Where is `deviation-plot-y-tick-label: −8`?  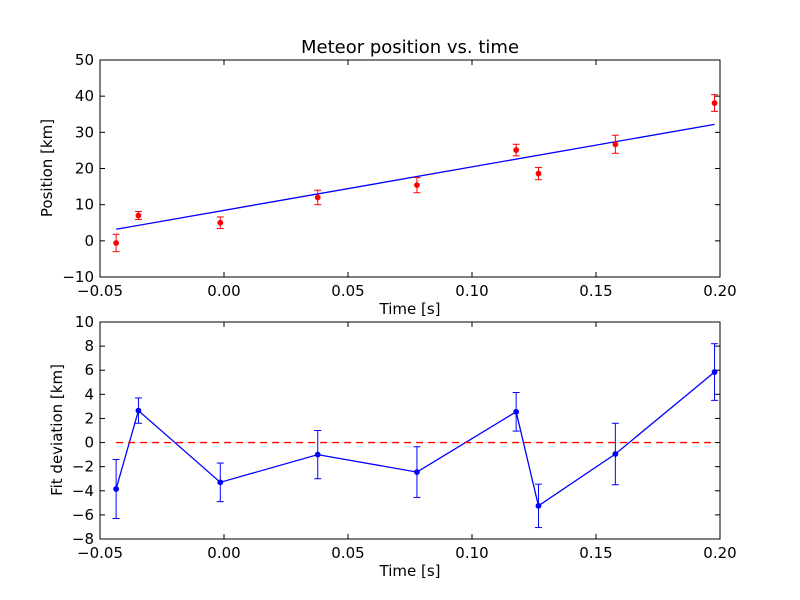 deviation-plot-y-tick-label: −8 is located at coordinates (83, 539).